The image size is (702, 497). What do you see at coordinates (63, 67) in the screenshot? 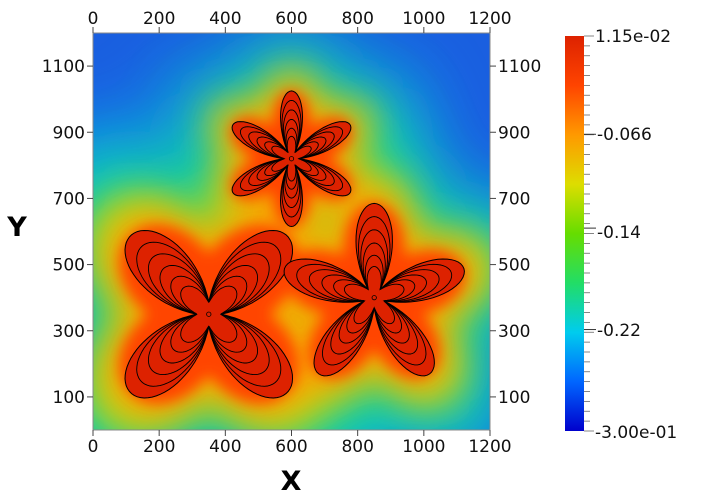
I see `y-tick-label-left-5: 1100` at bounding box center [63, 67].